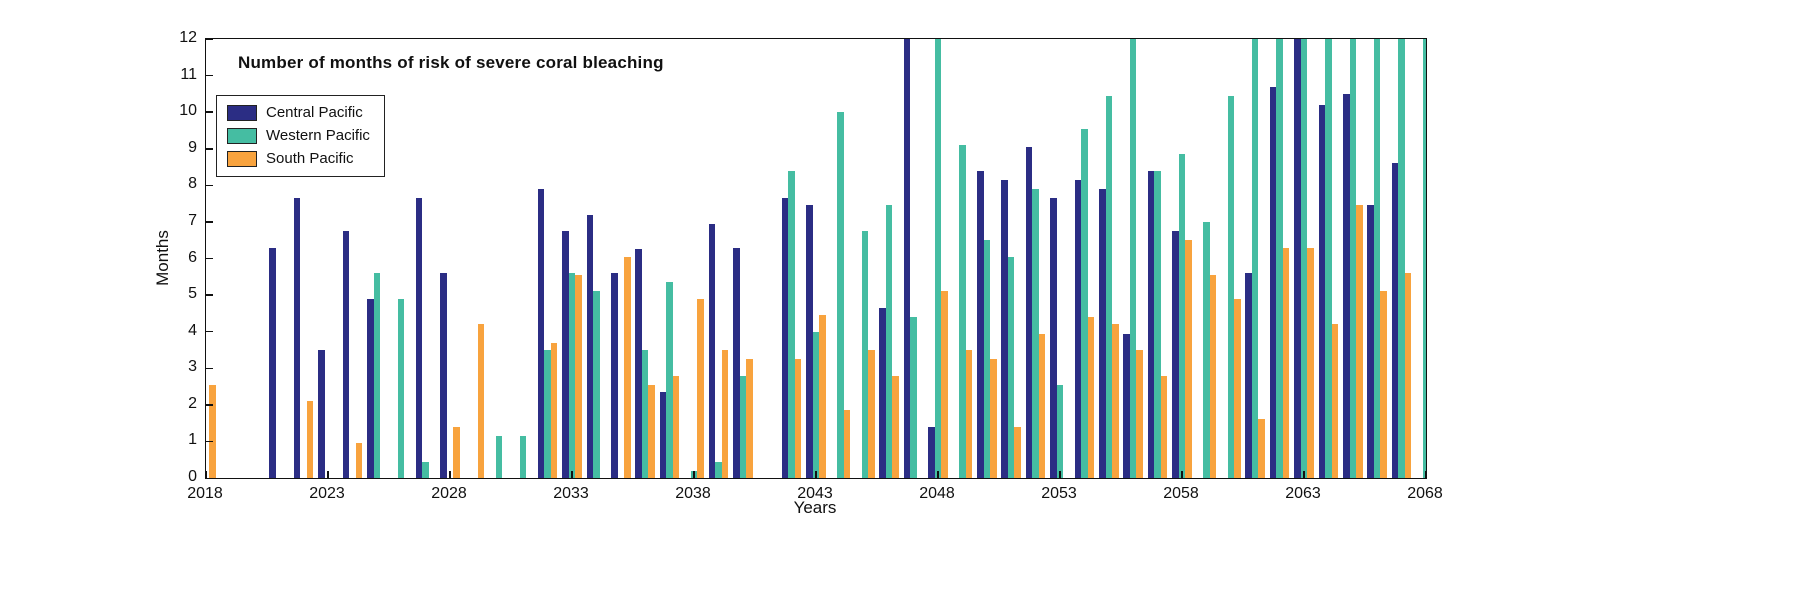 The image size is (1800, 615). I want to click on x-tick-label-2028: 2028, so click(449, 493).